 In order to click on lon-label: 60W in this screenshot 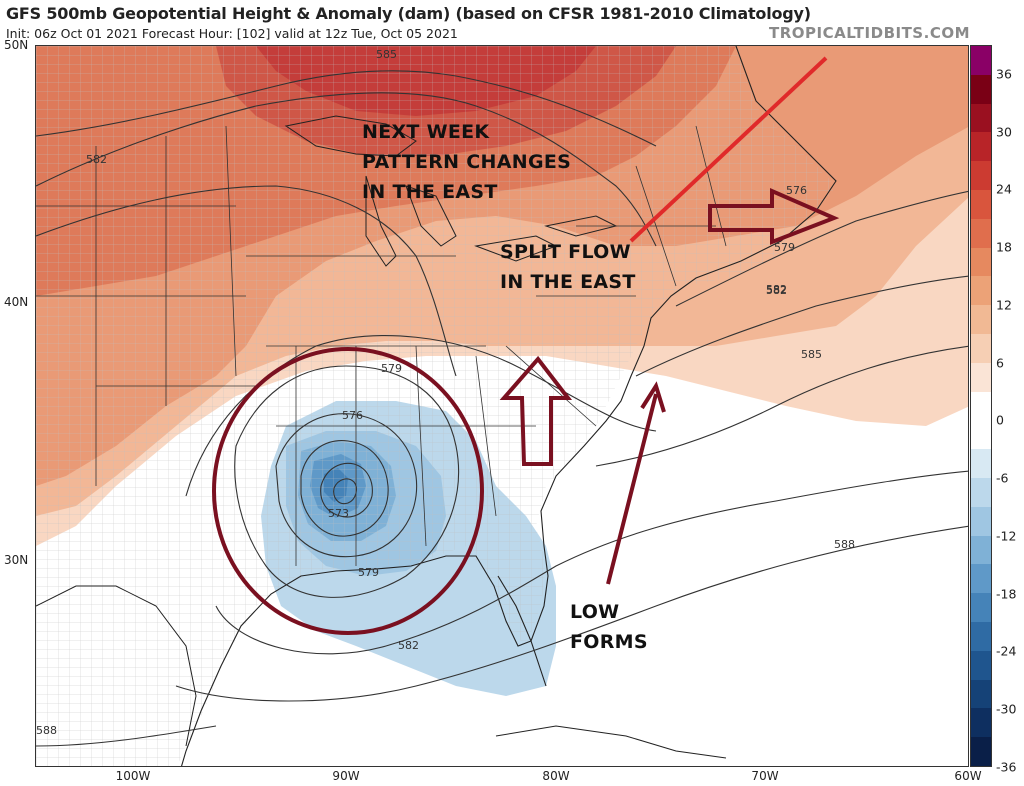, I will do `click(968, 776)`.